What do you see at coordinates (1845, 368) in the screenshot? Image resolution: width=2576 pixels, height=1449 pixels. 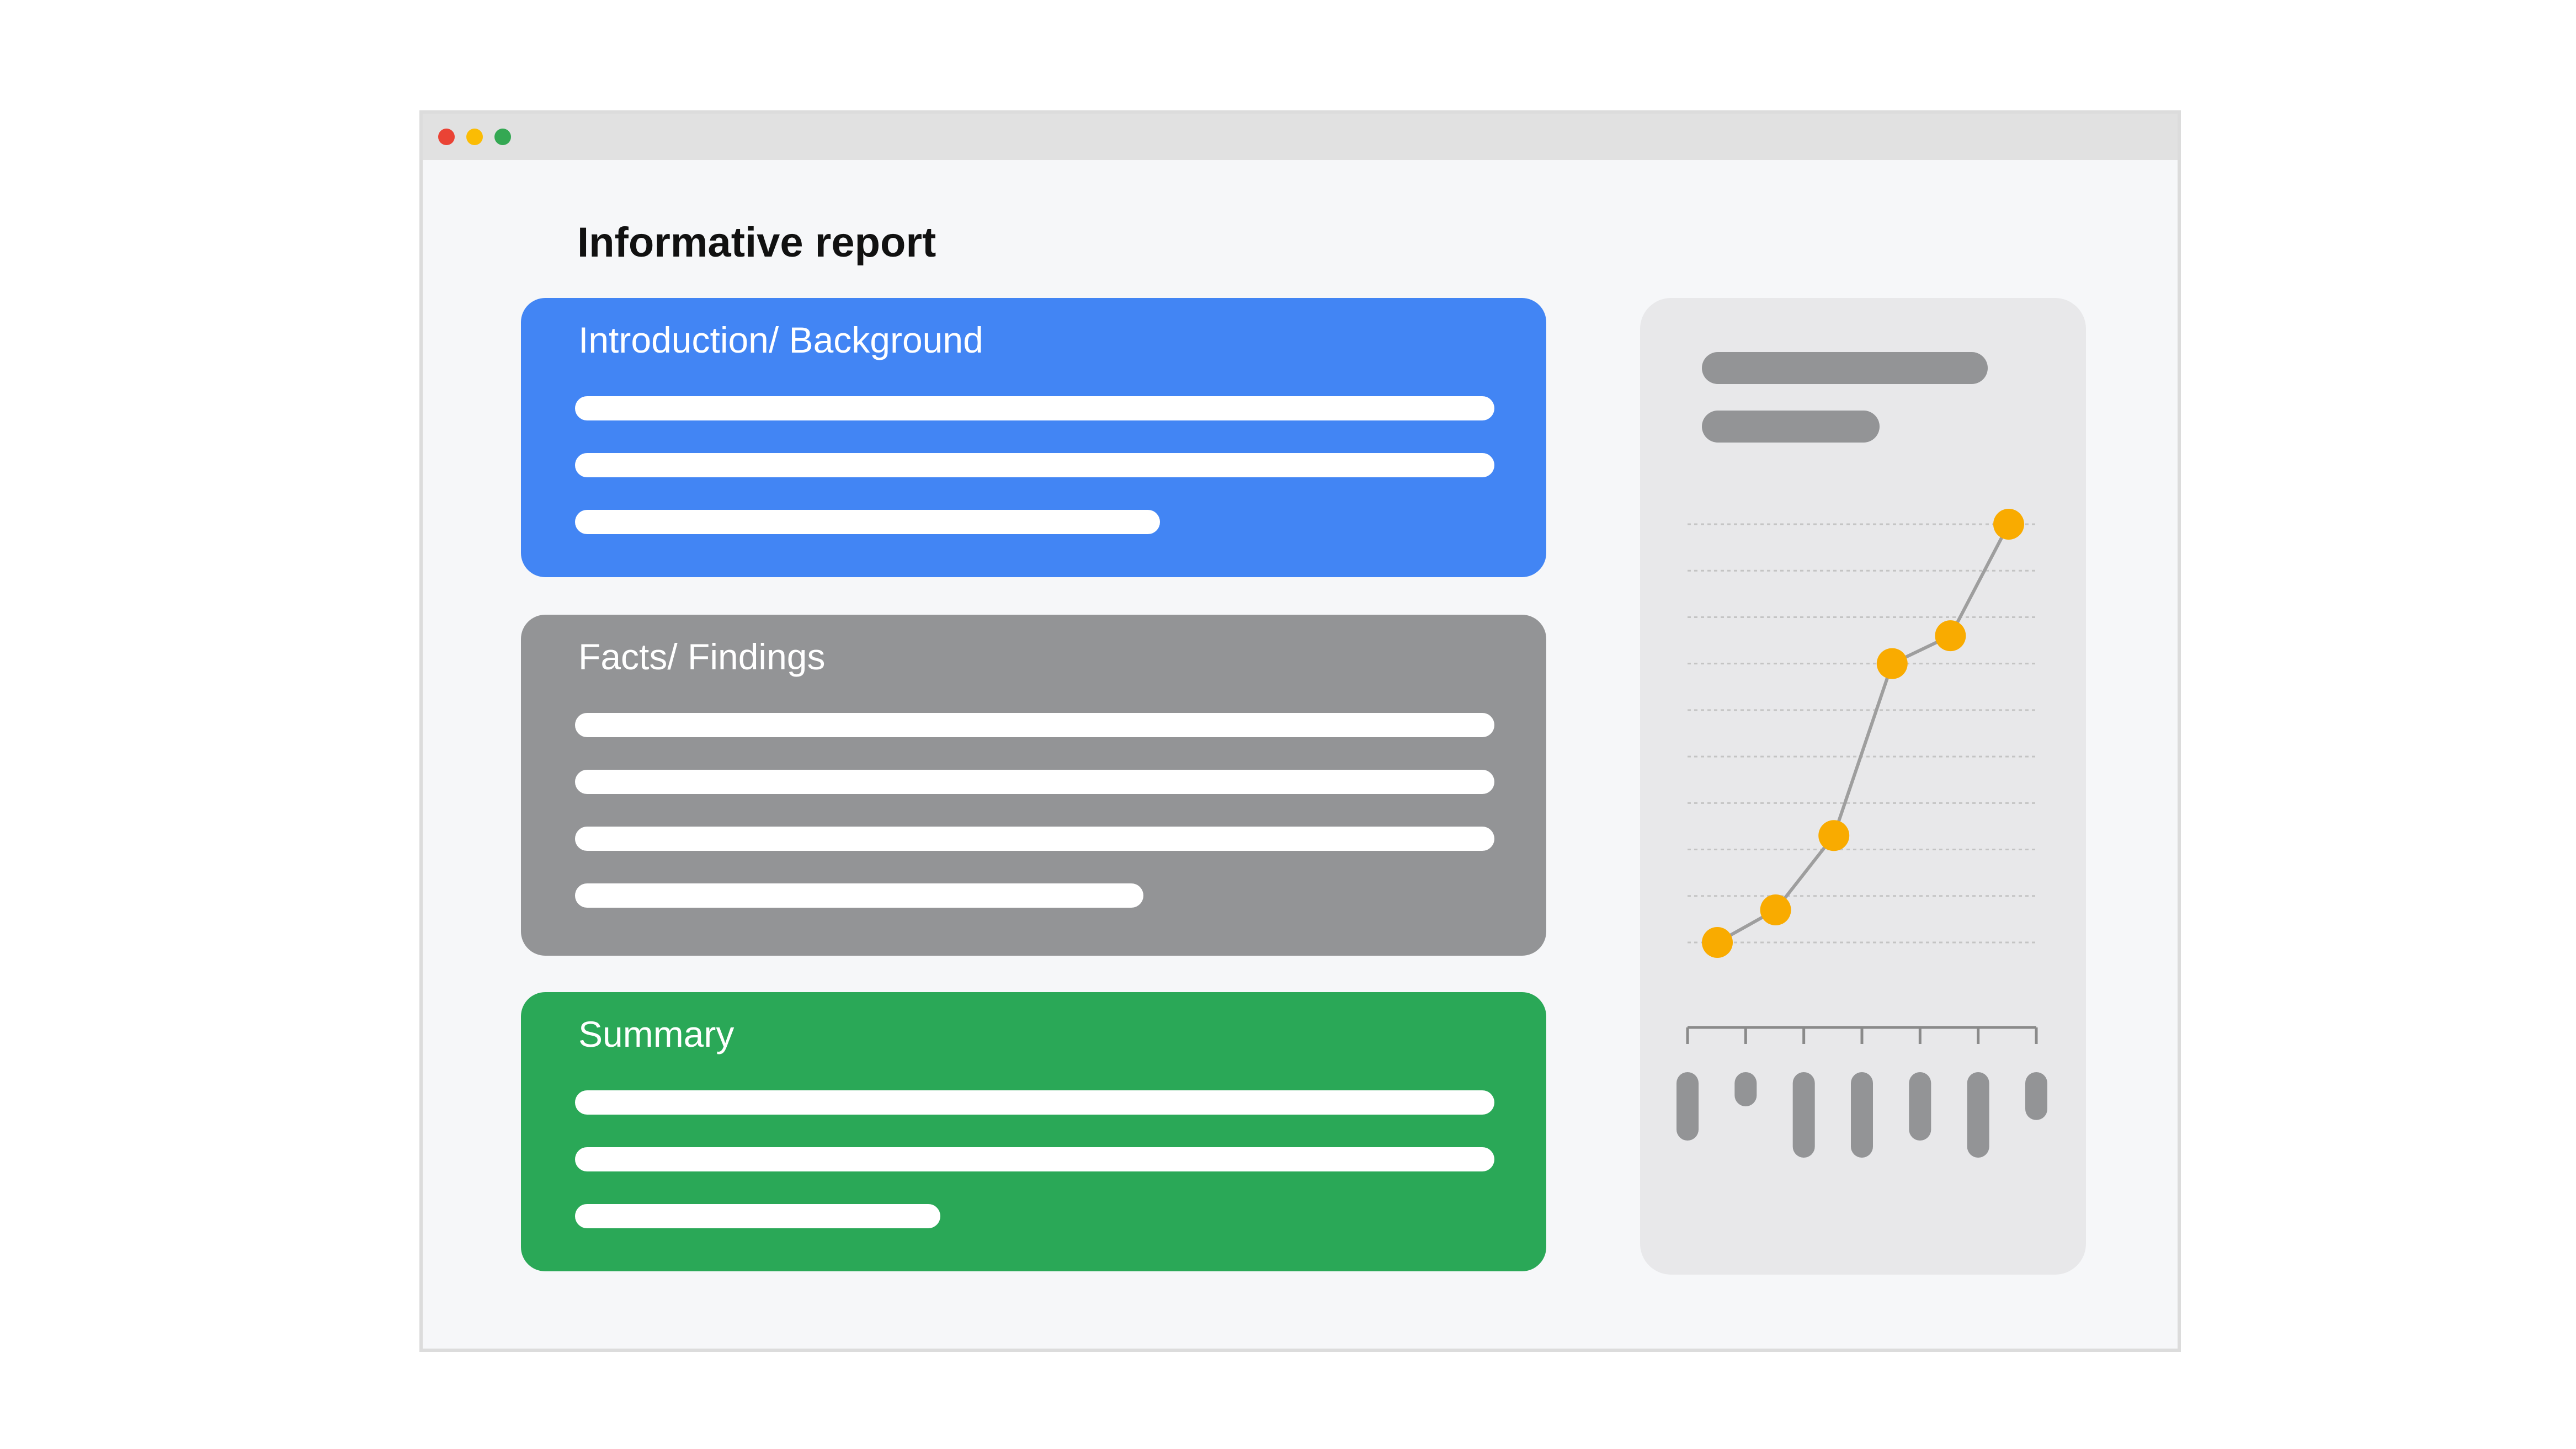 I see `chart-title-placeholder` at bounding box center [1845, 368].